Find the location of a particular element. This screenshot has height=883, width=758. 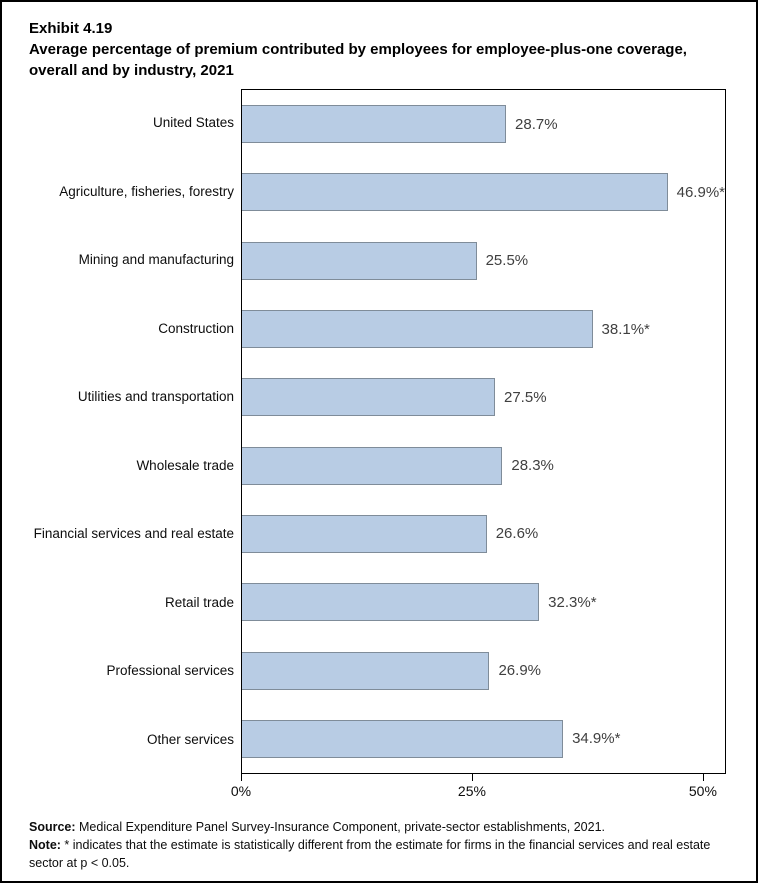

bar-value-label: 27.5% is located at coordinates (525, 397).